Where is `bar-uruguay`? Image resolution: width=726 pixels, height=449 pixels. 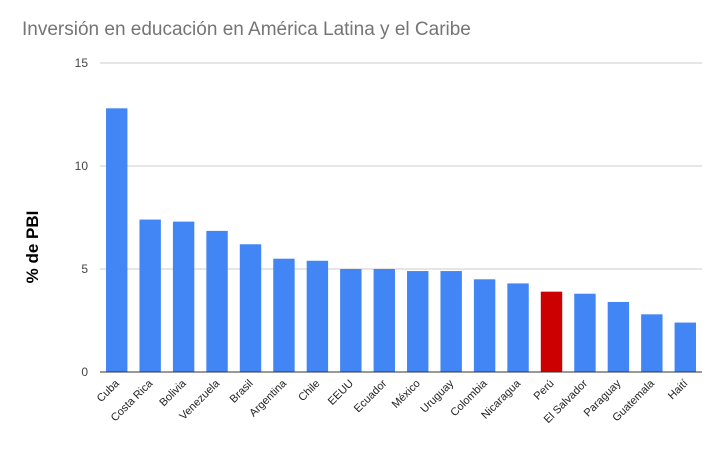 bar-uruguay is located at coordinates (451, 321).